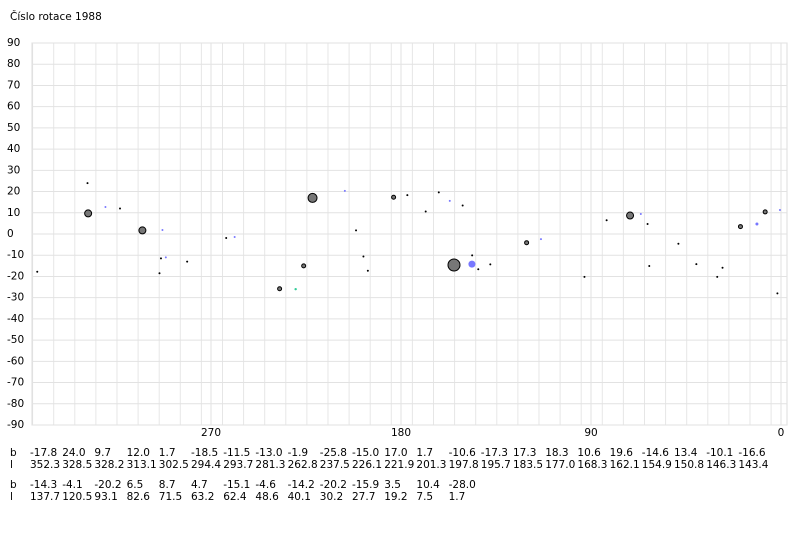 This screenshot has height=554, width=805. Describe the element at coordinates (365, 453) in the screenshot. I see `b-value: -15.0` at that location.